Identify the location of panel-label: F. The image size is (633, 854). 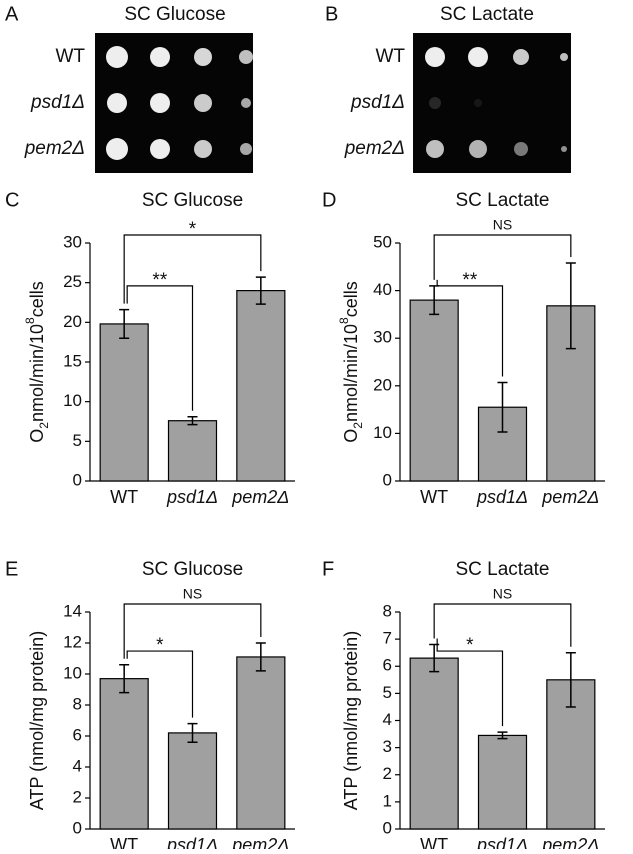
(328, 569).